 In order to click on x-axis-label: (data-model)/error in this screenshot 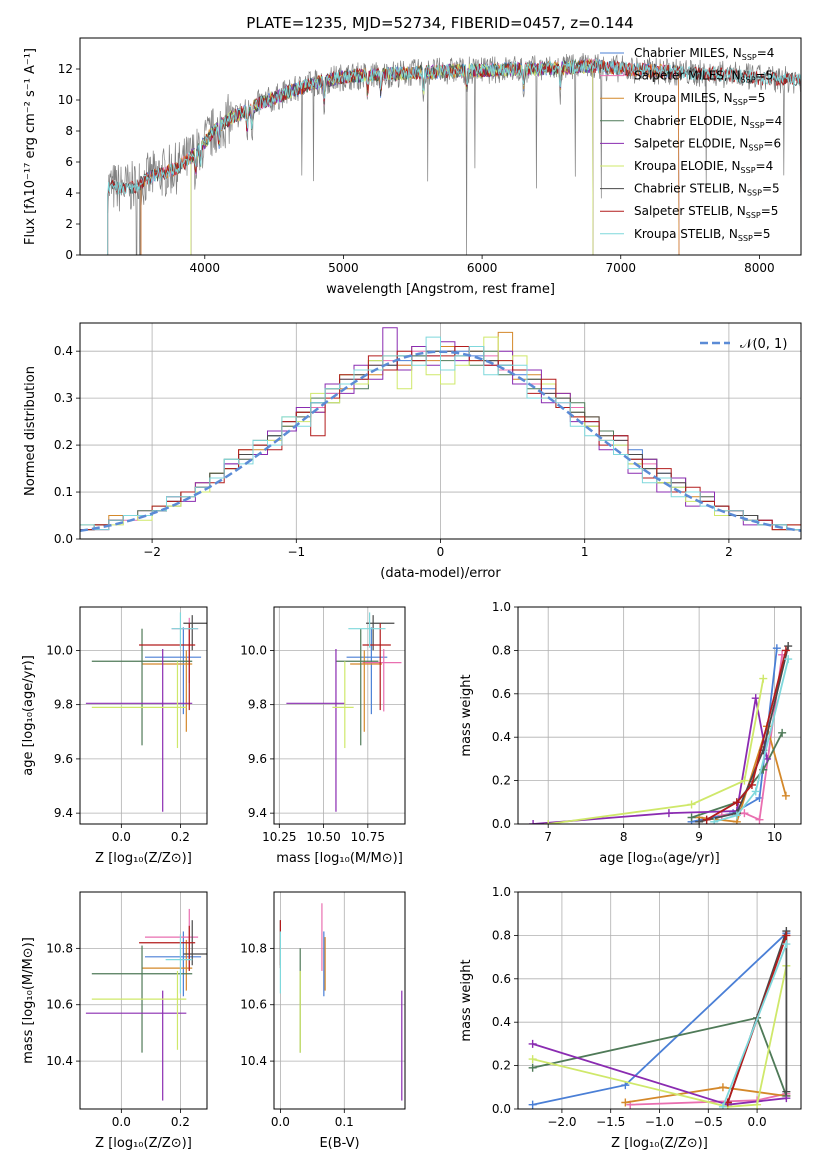, I will do `click(440, 573)`.